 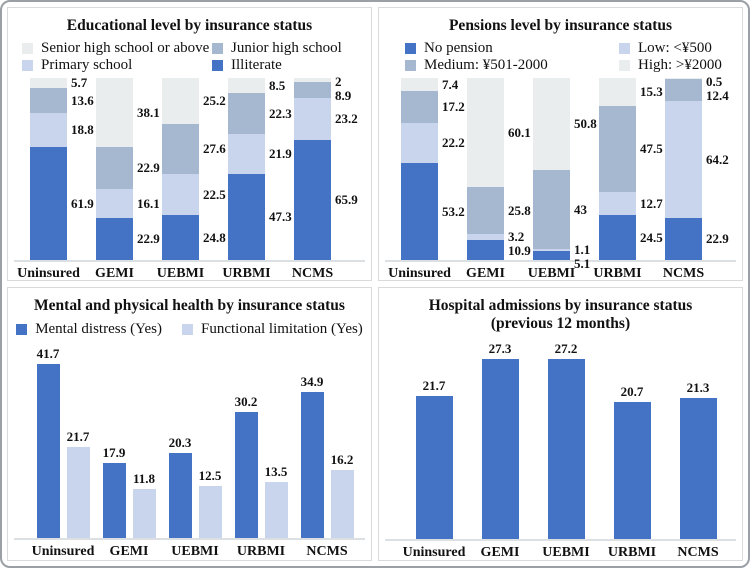 What do you see at coordinates (280, 153) in the screenshot?
I see `value-label: 21.9` at bounding box center [280, 153].